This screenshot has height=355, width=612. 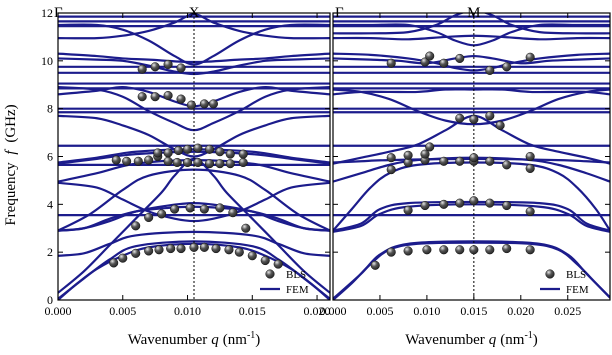 What do you see at coordinates (11, 194) in the screenshot?
I see `y-axis-title-label: Frequency` at bounding box center [11, 194].